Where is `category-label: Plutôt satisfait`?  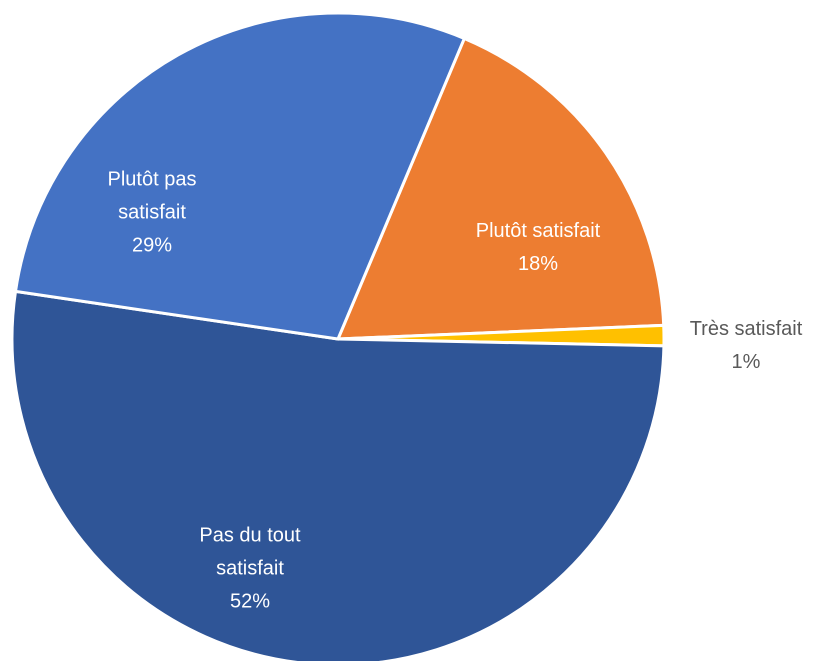
category-label: Plutôt satisfait is located at coordinates (538, 231).